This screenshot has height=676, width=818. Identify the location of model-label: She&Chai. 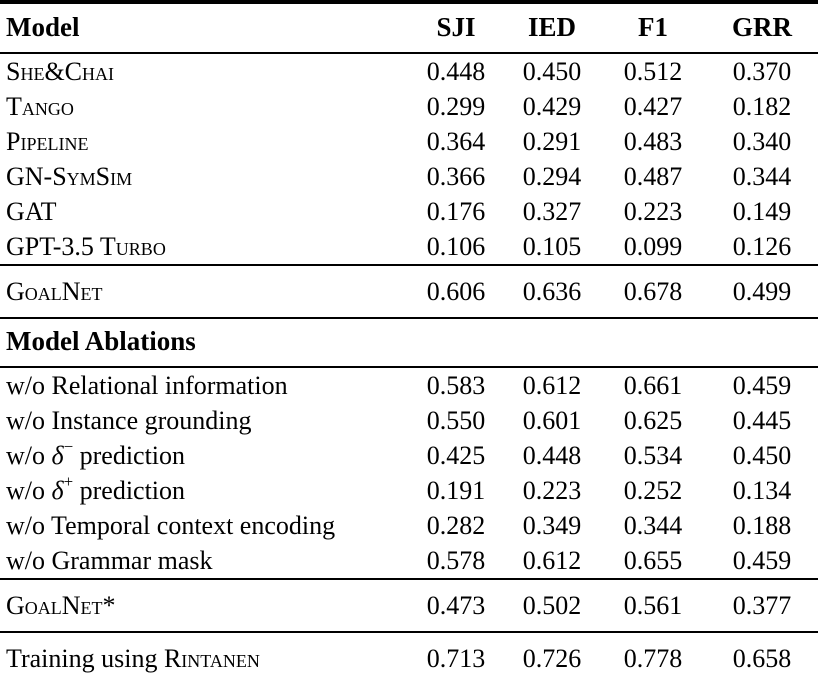
(204, 71).